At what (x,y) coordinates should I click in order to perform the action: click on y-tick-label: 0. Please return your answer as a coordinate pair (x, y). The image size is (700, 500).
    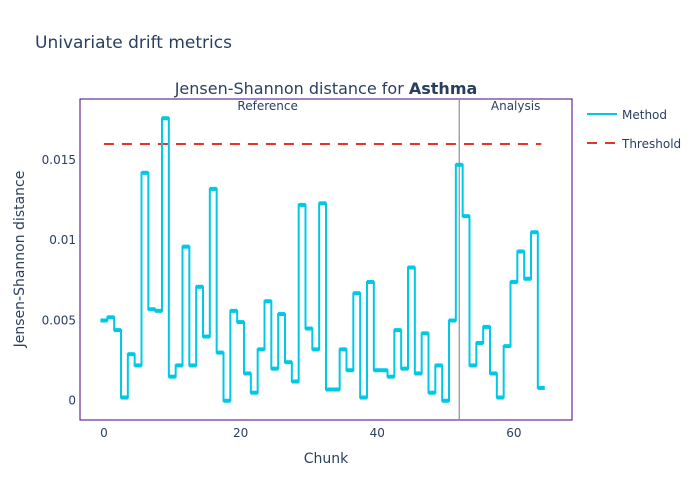
    Looking at the image, I should click on (72, 401).